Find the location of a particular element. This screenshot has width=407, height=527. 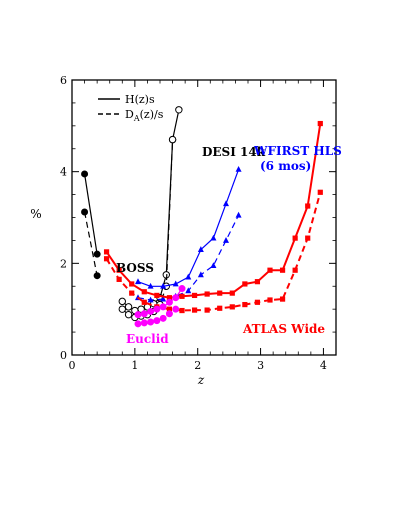

label-desi: DESI 14k is located at coordinates (234, 152).